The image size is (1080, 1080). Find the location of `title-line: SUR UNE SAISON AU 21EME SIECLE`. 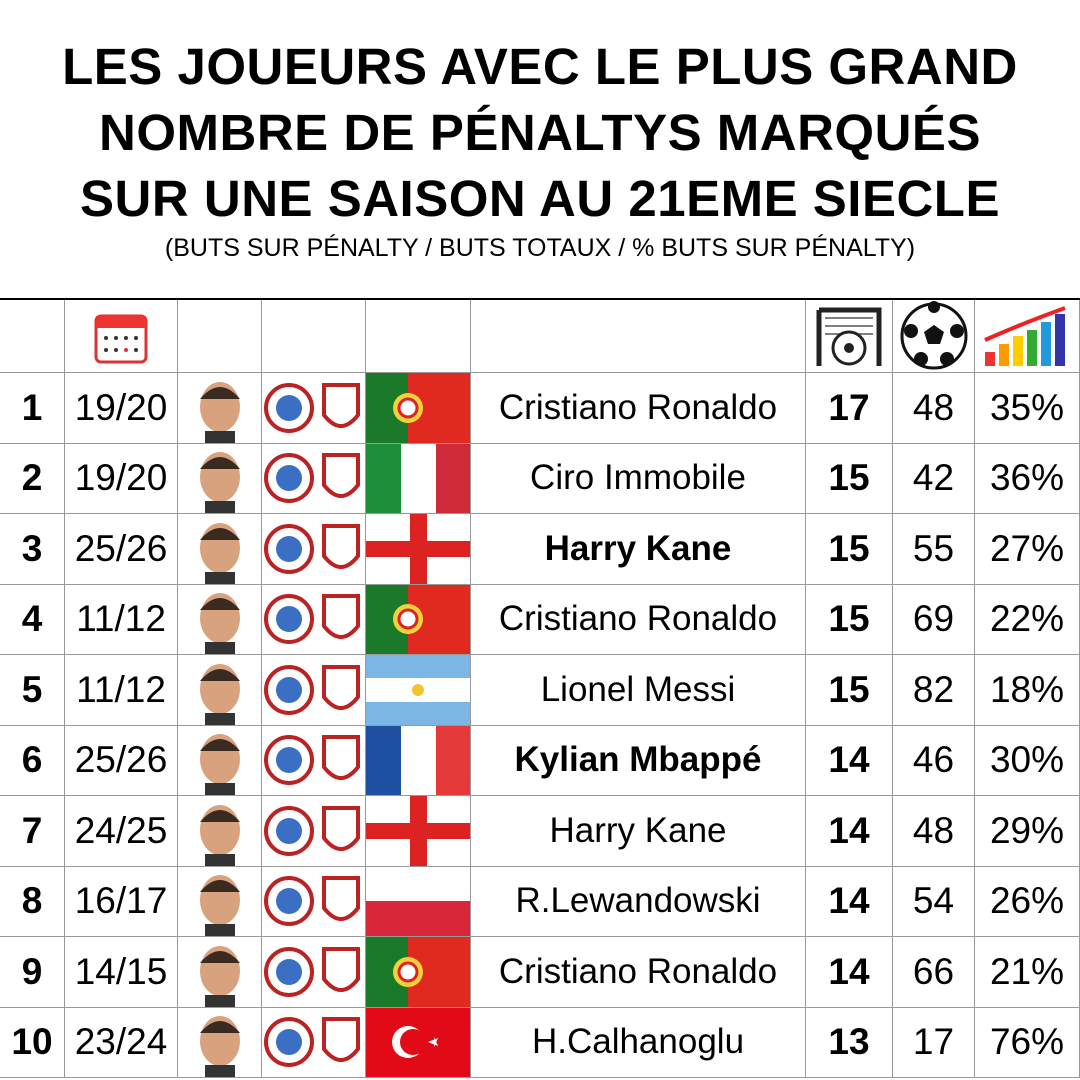

title-line: SUR UNE SAISON AU 21EME SIECLE is located at coordinates (540, 198).